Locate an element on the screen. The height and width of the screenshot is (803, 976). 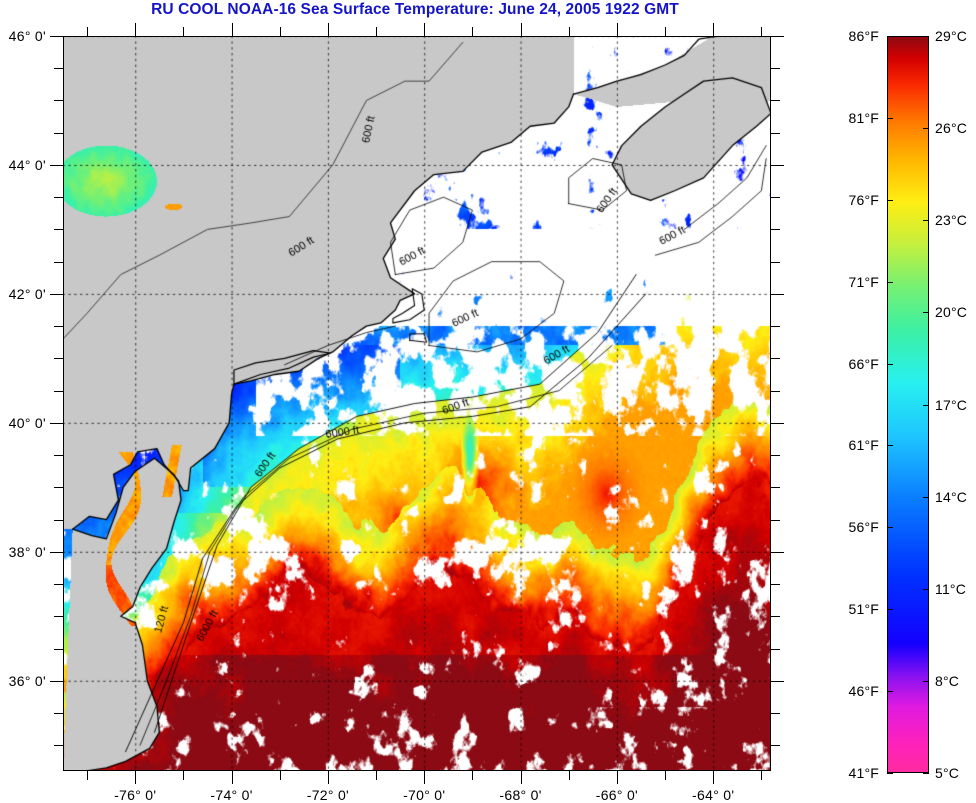
y-axis-label: 36° 0' is located at coordinates (27, 680).